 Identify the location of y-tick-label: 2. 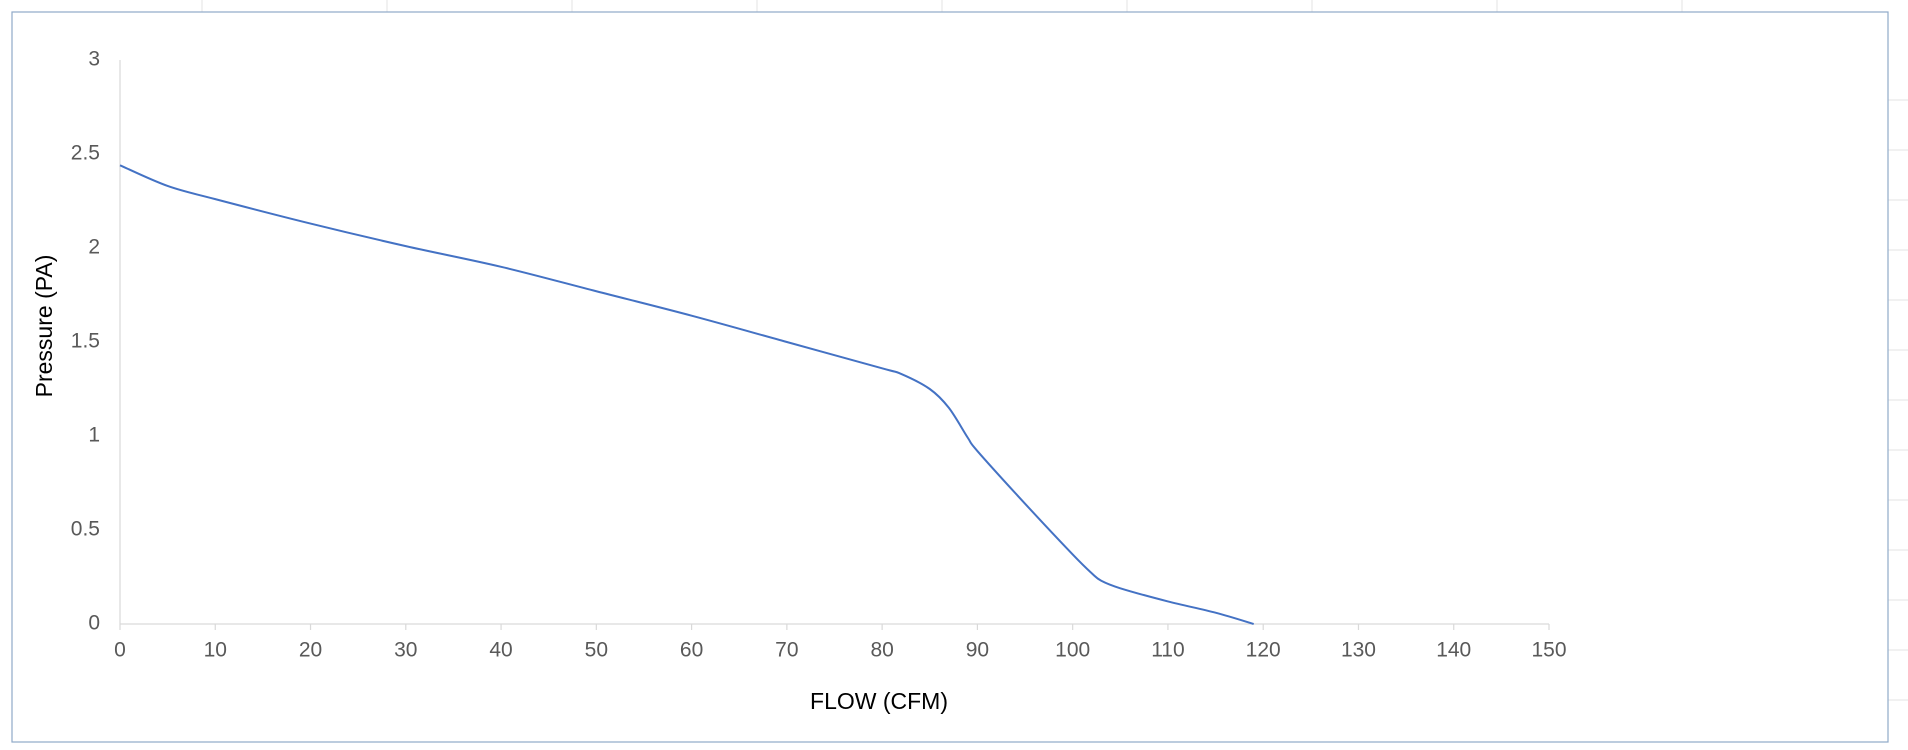
(94, 247).